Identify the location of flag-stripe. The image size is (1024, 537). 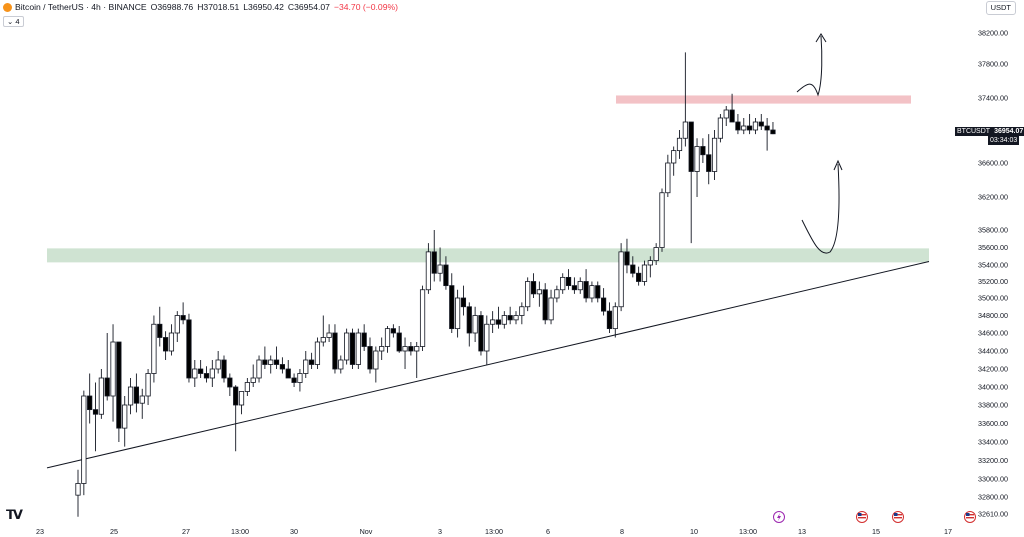
(970, 518).